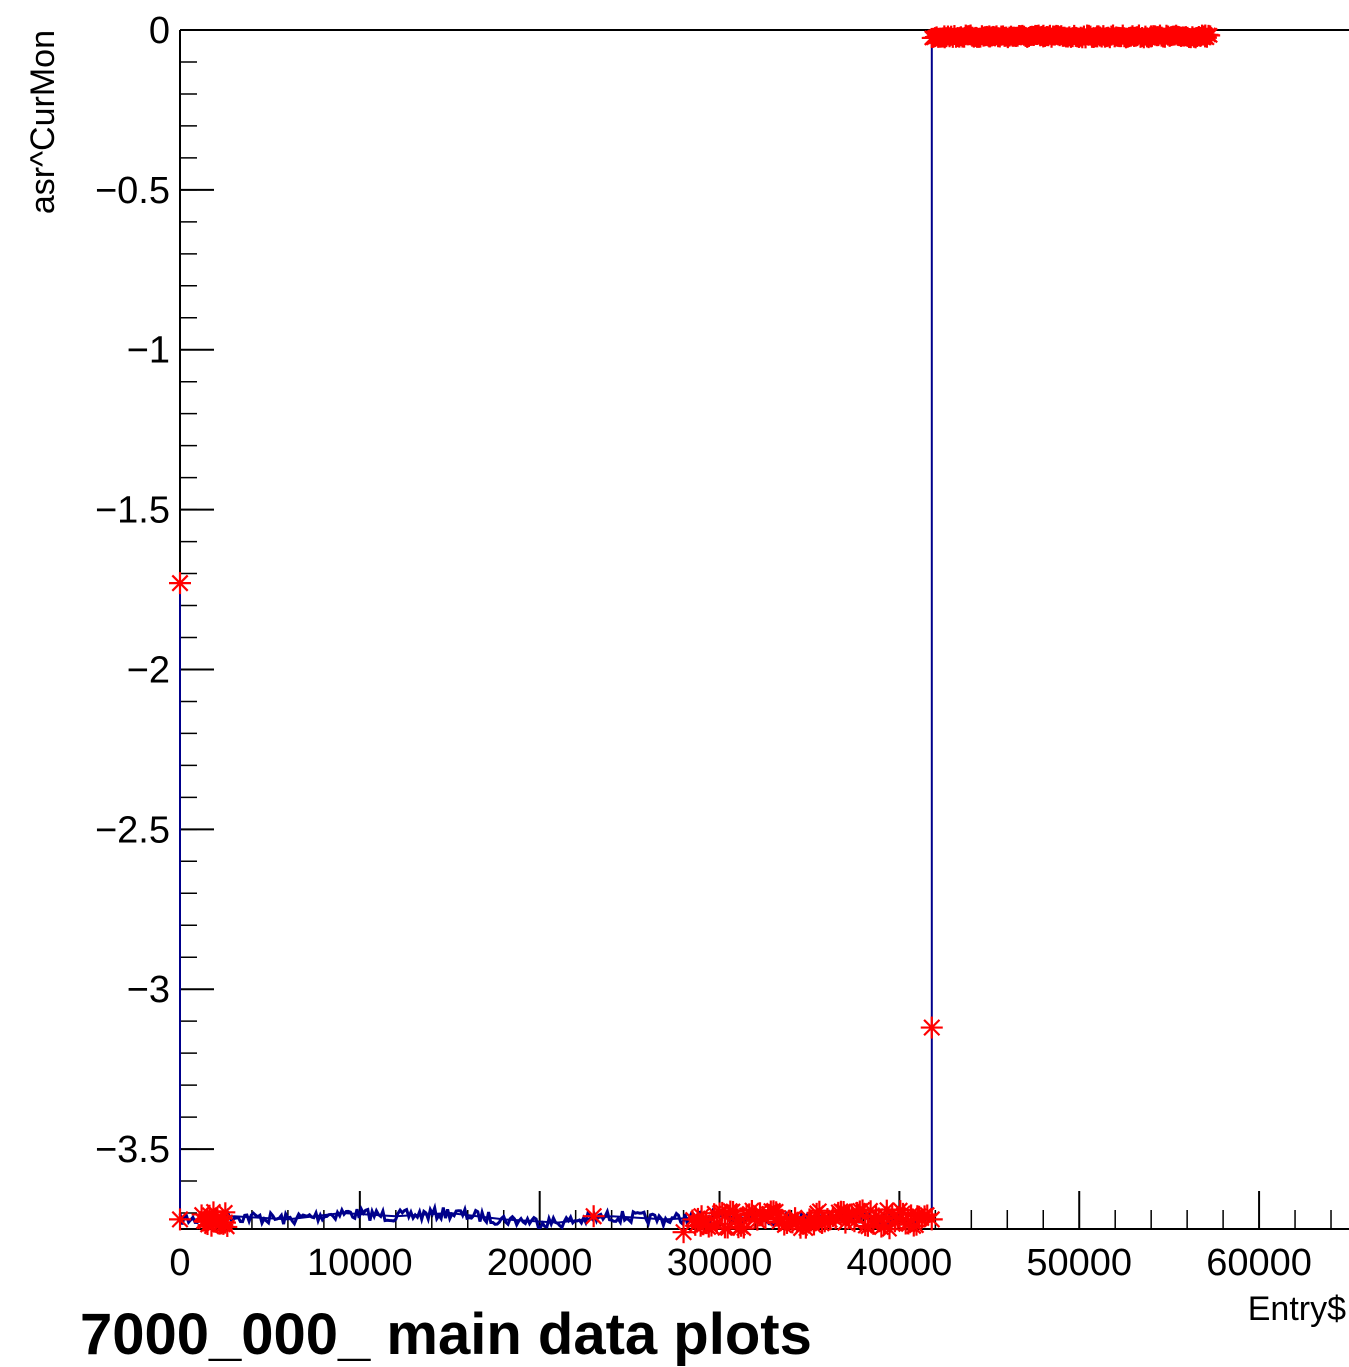  Describe the element at coordinates (159, 31) in the screenshot. I see `y-tick-label: 0` at that location.